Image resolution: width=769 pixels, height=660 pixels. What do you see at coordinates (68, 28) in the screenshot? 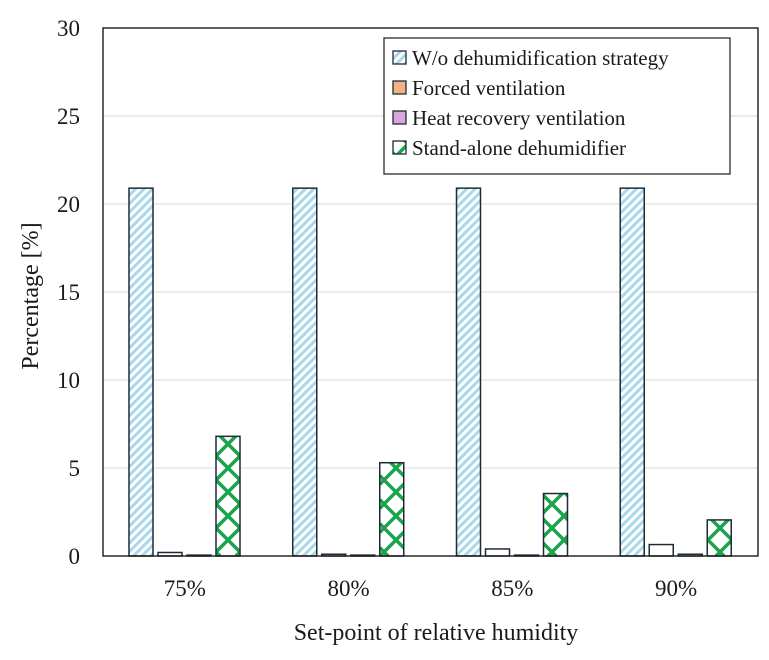
I see `y-tick-label: 30` at bounding box center [68, 28].